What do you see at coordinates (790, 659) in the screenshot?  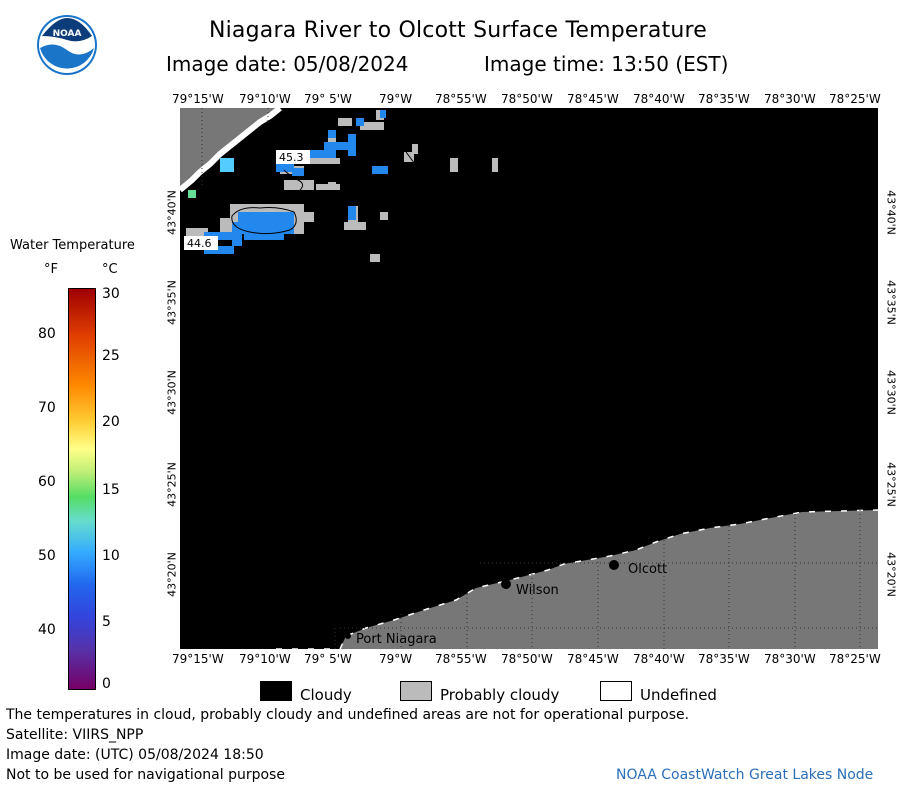 I see `lon-tick-bottom-9: 78°30'W` at bounding box center [790, 659].